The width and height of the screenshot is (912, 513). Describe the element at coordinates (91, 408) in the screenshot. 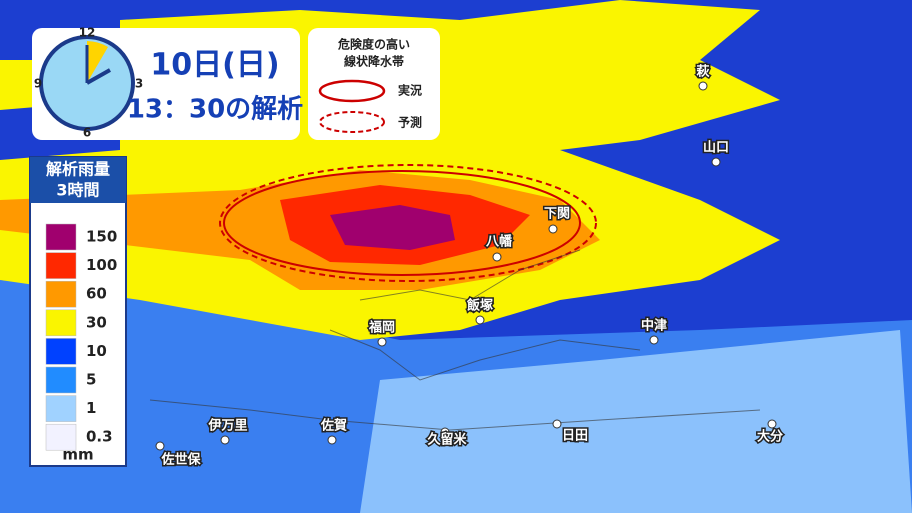

I see `legend-label: 1` at that location.